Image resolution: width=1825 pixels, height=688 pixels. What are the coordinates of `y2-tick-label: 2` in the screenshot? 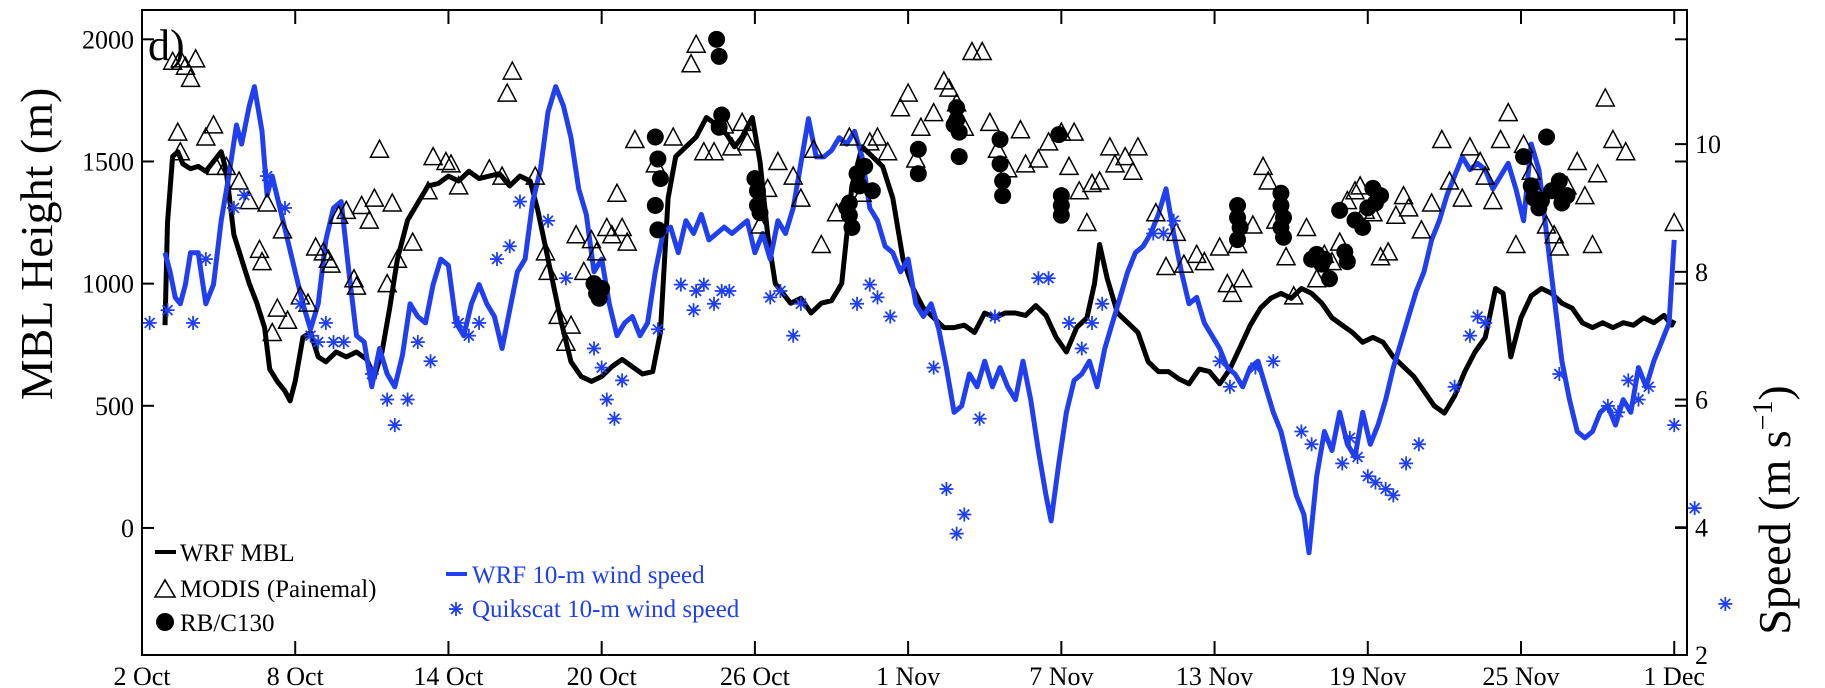 It's located at (1701, 655).